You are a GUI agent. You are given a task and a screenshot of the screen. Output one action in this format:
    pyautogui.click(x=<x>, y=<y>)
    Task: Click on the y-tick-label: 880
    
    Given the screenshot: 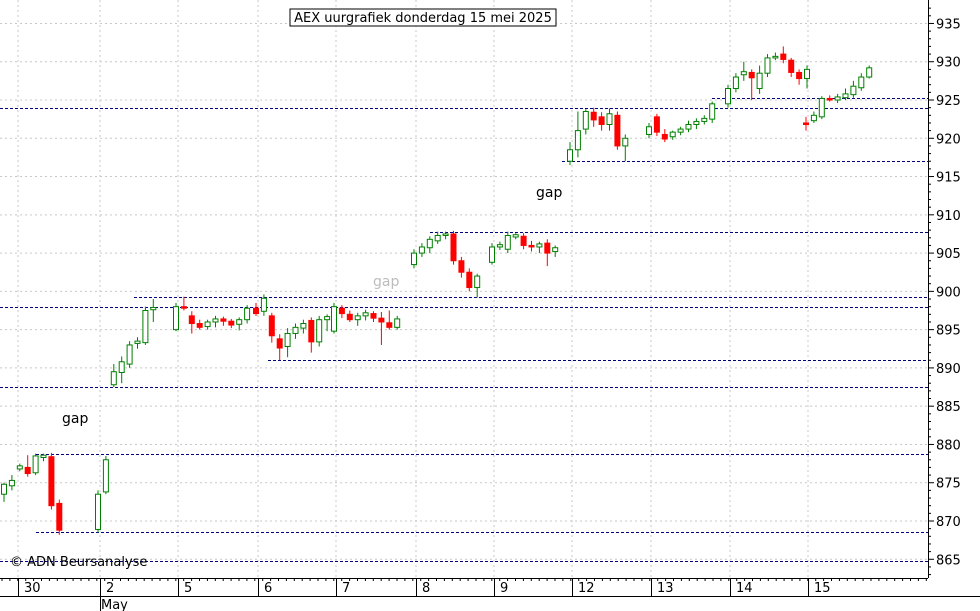 What is the action you would take?
    pyautogui.click(x=948, y=445)
    